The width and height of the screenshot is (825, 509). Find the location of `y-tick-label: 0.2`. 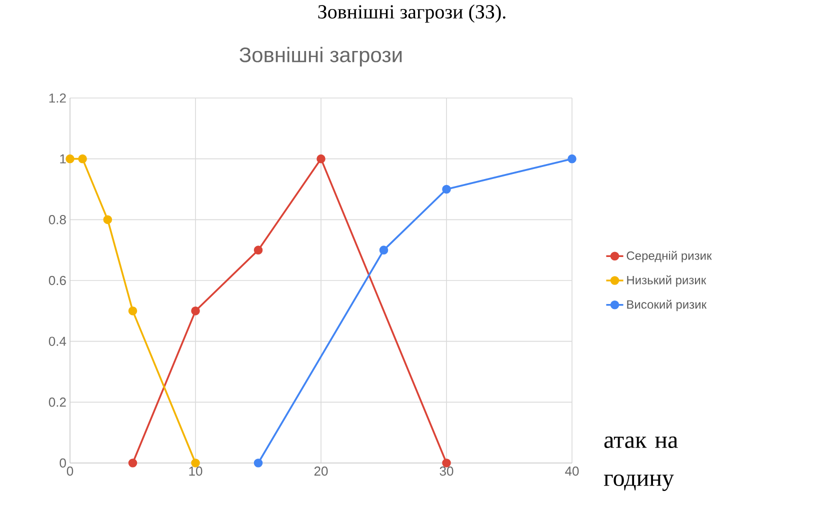

y-tick-label: 0.2 is located at coordinates (57, 402).